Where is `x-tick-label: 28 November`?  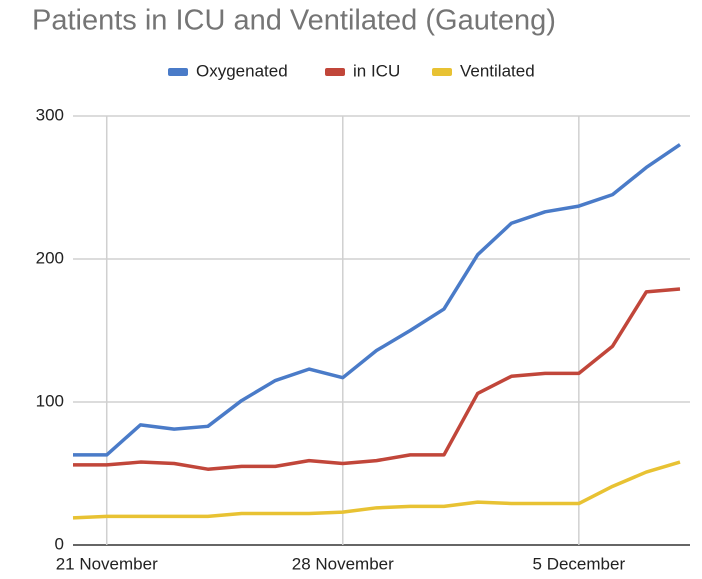 x-tick-label: 28 November is located at coordinates (343, 563).